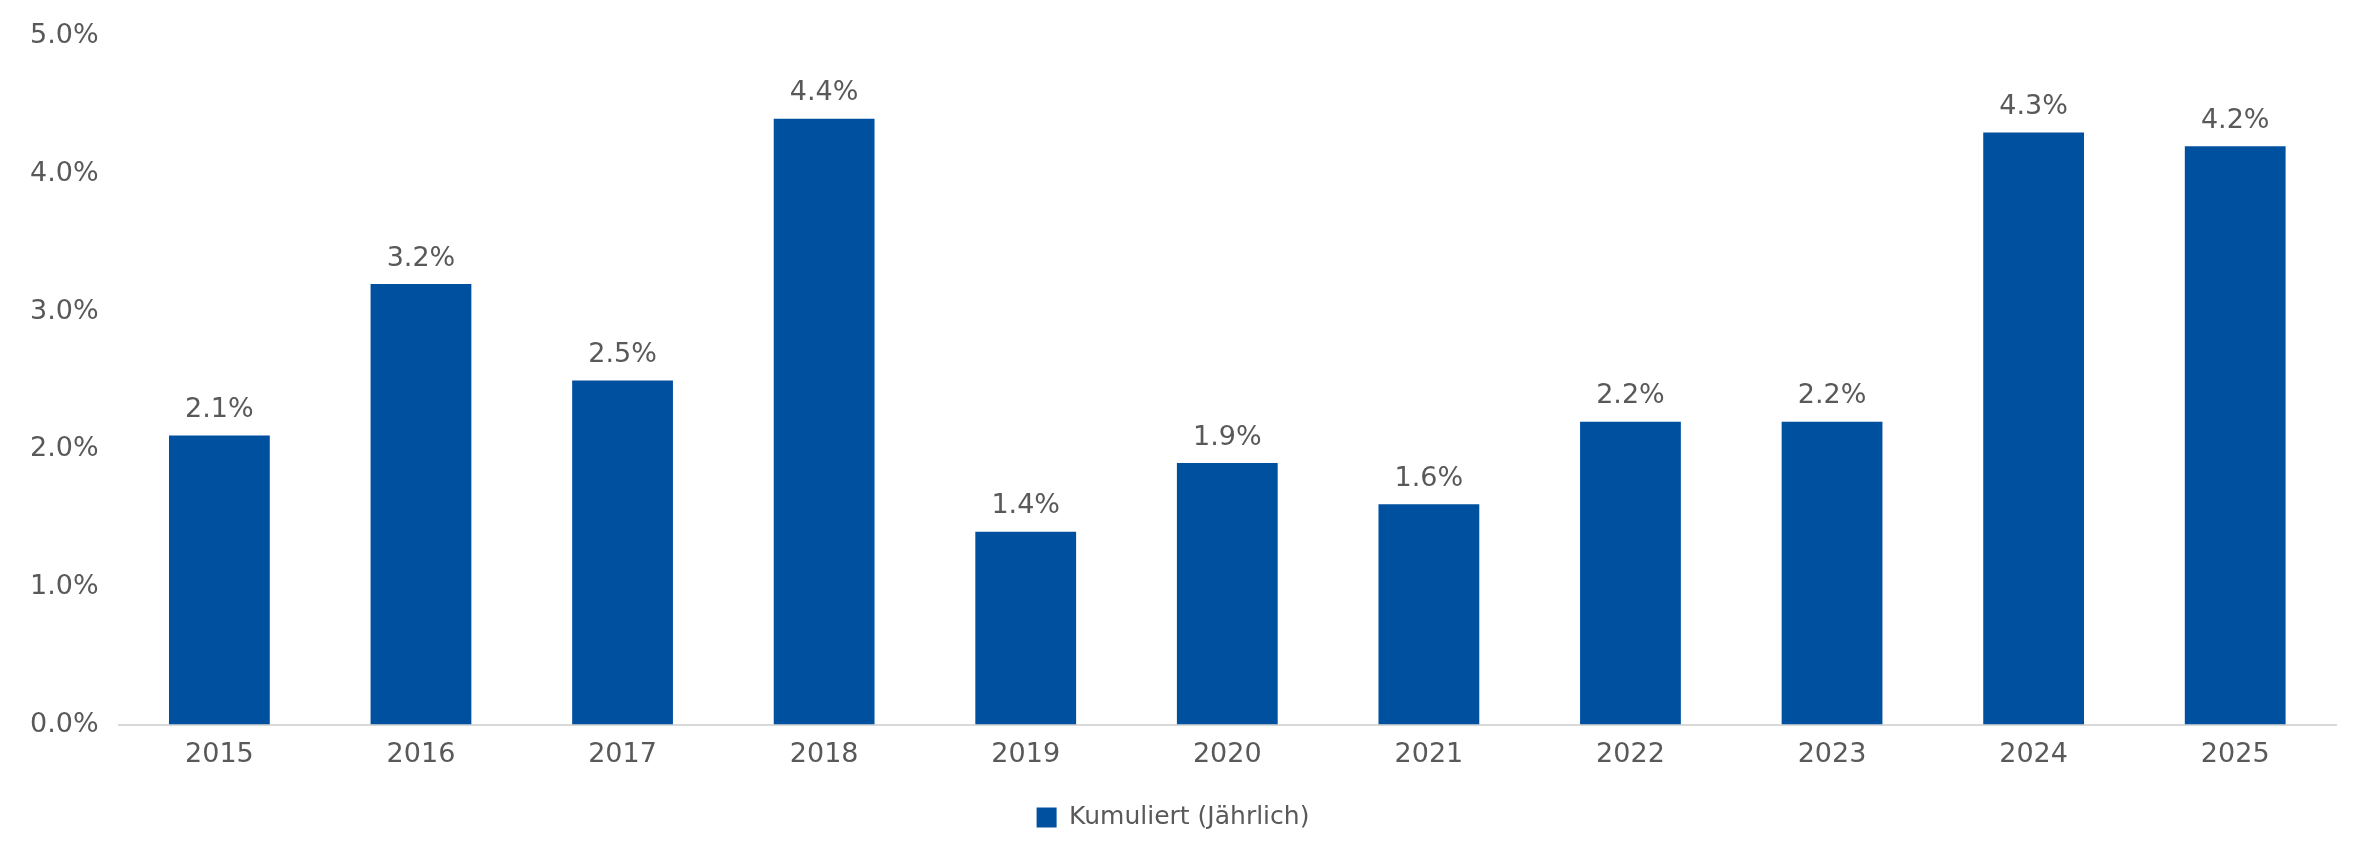 This screenshot has height=845, width=2366. What do you see at coordinates (1429, 476) in the screenshot?
I see `data-label: 1.6%` at bounding box center [1429, 476].